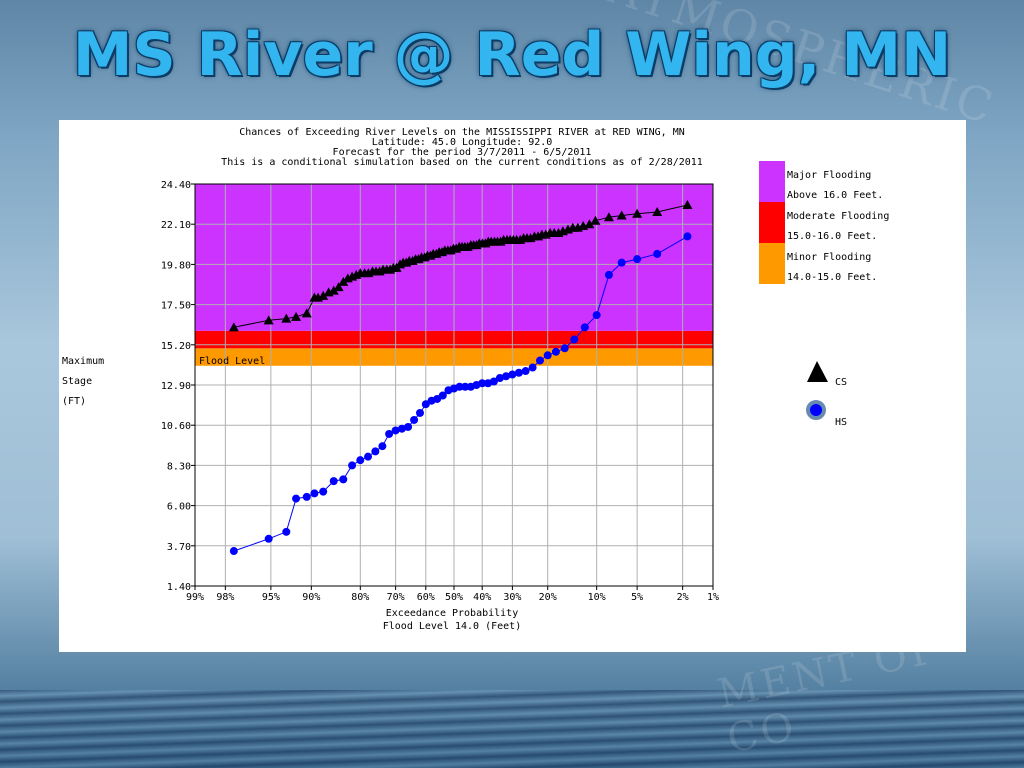 This screenshot has height=768, width=1024. I want to click on y-tick-label: 1.40, so click(179, 587).